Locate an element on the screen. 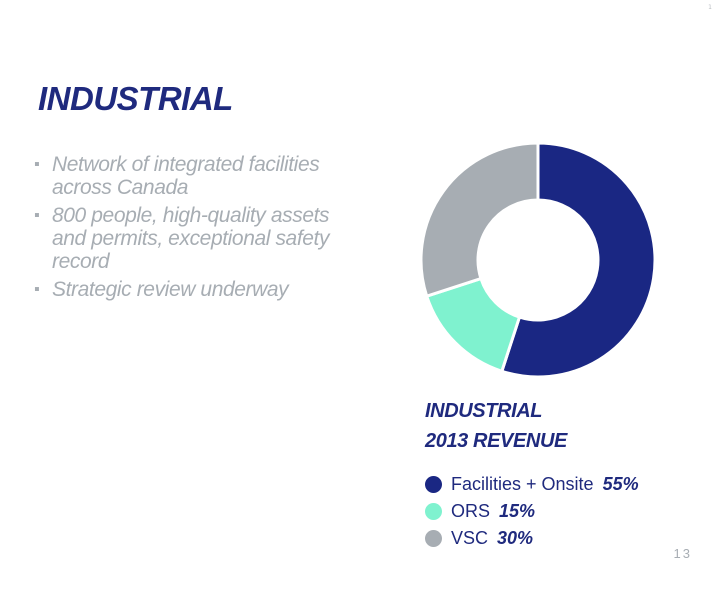 The height and width of the screenshot is (600, 714). bullet-item: ▪ Strategic review underway is located at coordinates (197, 289).